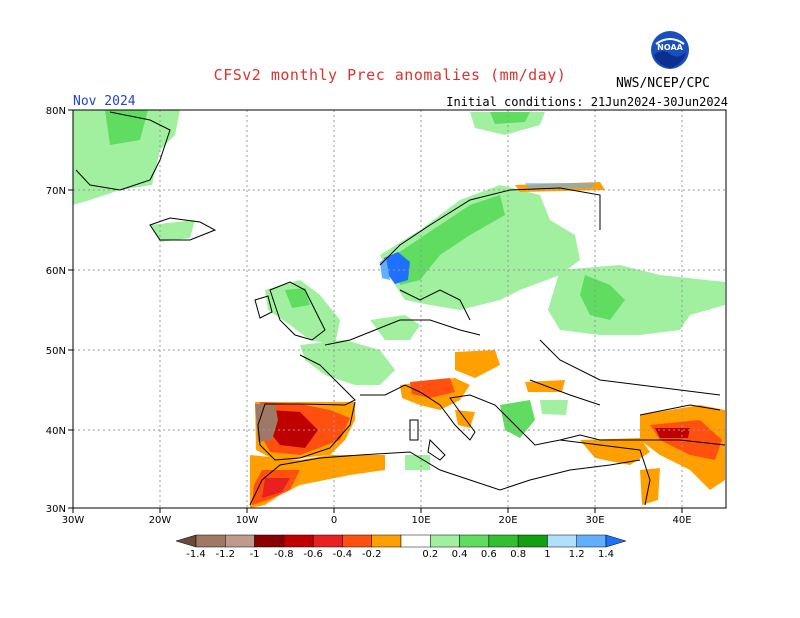 This screenshot has height=618, width=800. Describe the element at coordinates (247, 520) in the screenshot. I see `lon-label: 10W` at that location.